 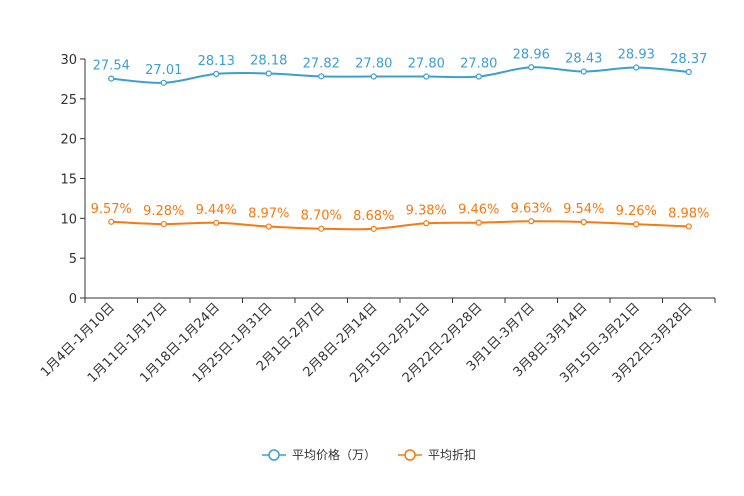 I want to click on data-label: 27.54, so click(x=111, y=66).